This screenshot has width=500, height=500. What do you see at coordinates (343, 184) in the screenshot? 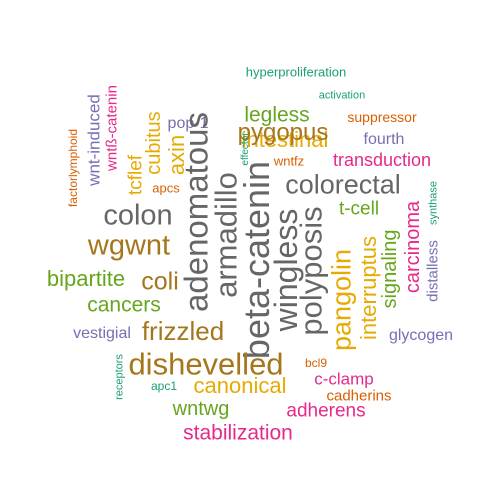
I see `word-colorectal: colorectal` at bounding box center [343, 184].